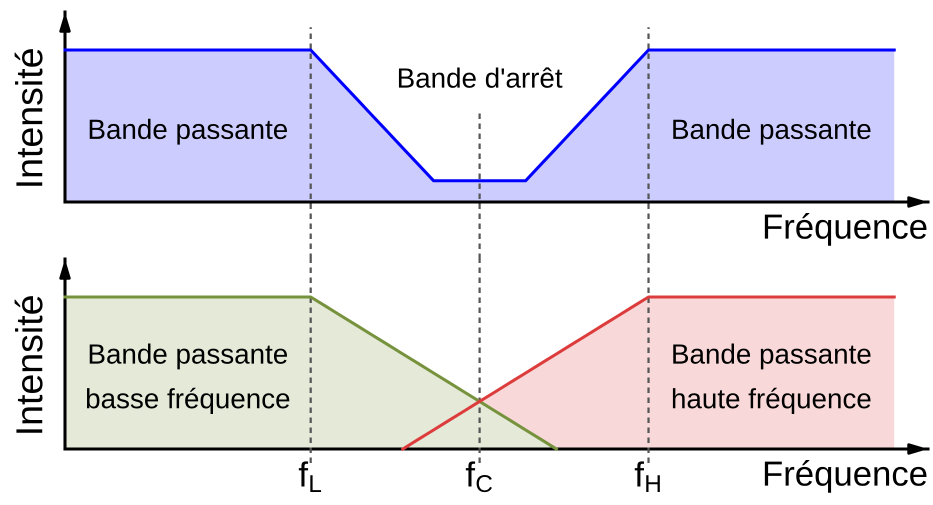 This screenshot has width=933, height=505. I want to click on x-tick-label: f$_{C}$, so click(479, 476).